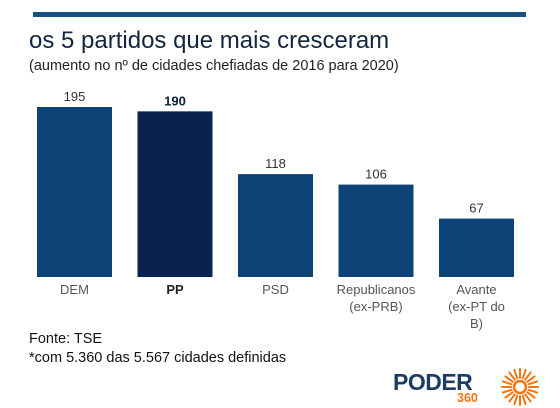 The width and height of the screenshot is (560, 408). What do you see at coordinates (75, 96) in the screenshot?
I see `value-label: 195` at bounding box center [75, 96].